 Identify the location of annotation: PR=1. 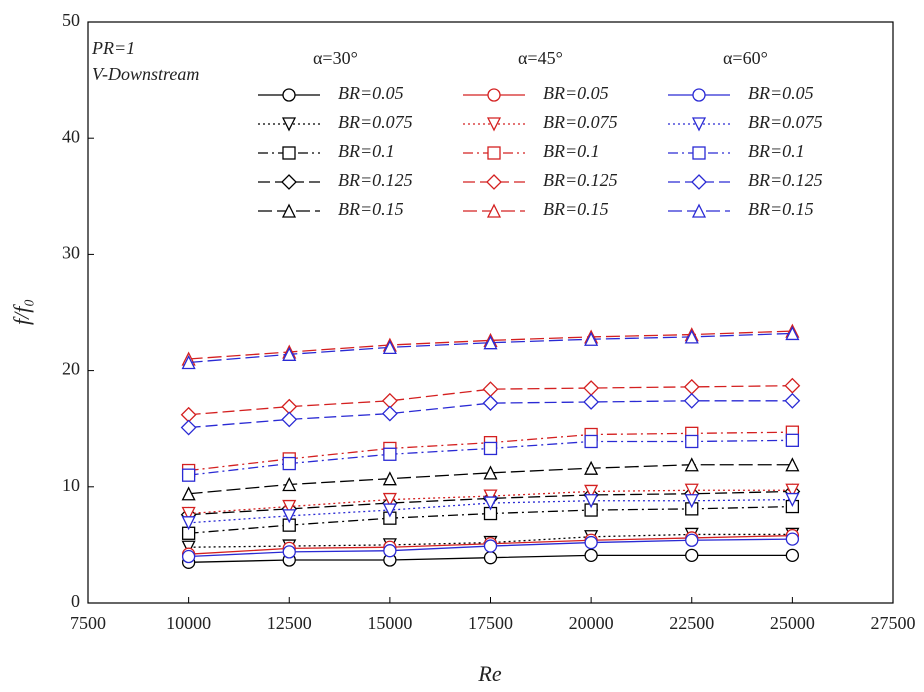
(113, 48).